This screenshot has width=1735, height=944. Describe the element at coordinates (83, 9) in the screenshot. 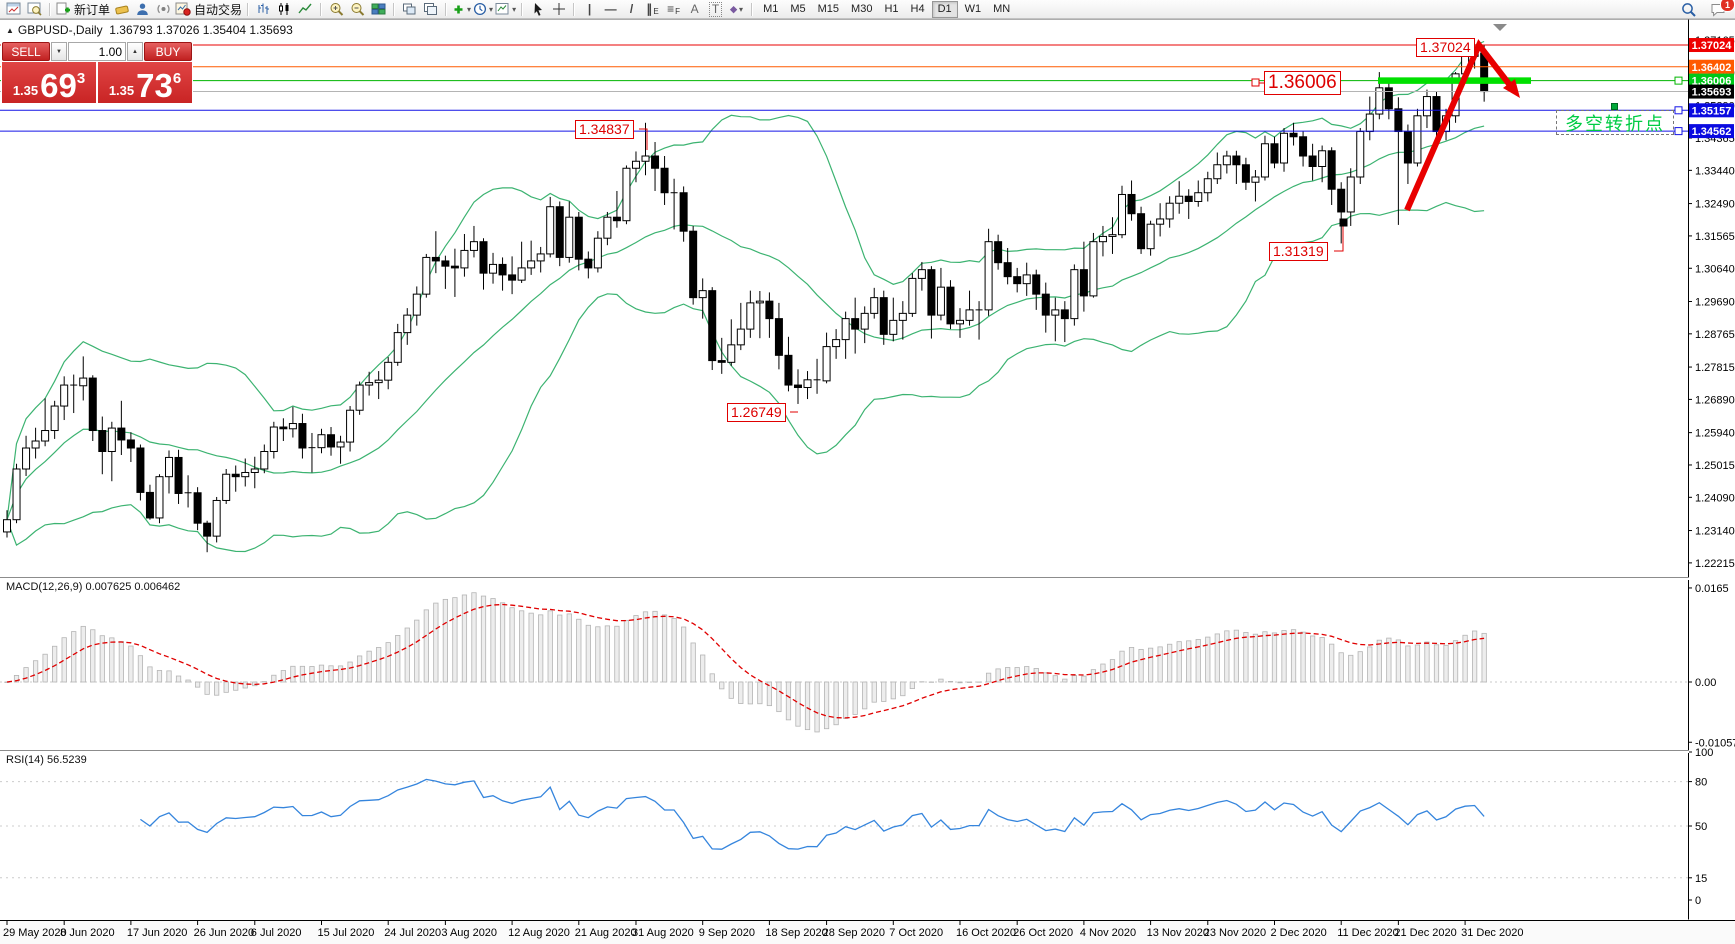

I see `new-order-button: 新订单` at that location.